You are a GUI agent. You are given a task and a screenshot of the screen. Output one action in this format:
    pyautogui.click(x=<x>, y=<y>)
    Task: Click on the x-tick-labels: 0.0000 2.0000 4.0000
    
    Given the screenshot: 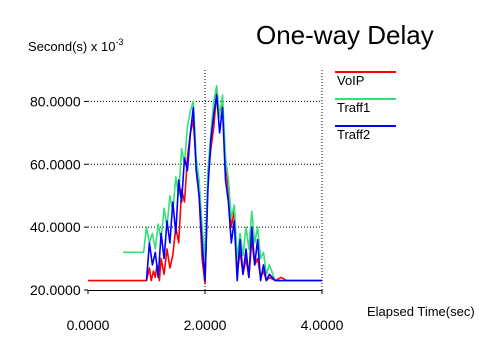 What is the action you would take?
    pyautogui.click(x=205, y=311)
    